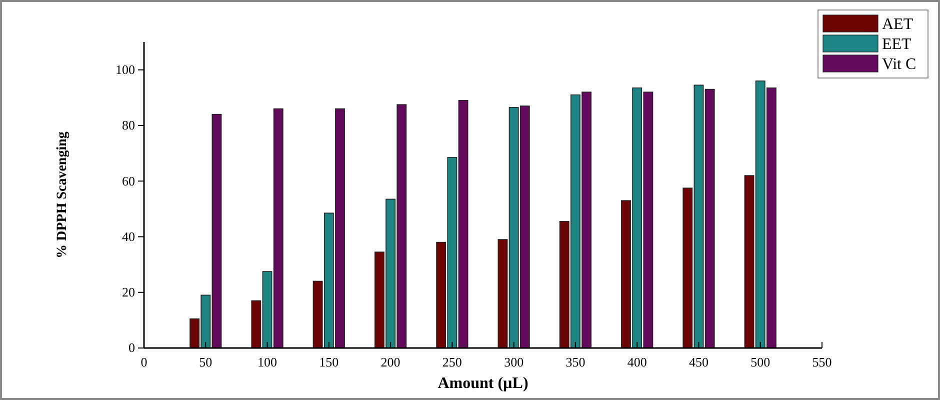 The height and width of the screenshot is (400, 940). Describe the element at coordinates (268, 362) in the screenshot. I see `x-tick-label: 100` at that location.